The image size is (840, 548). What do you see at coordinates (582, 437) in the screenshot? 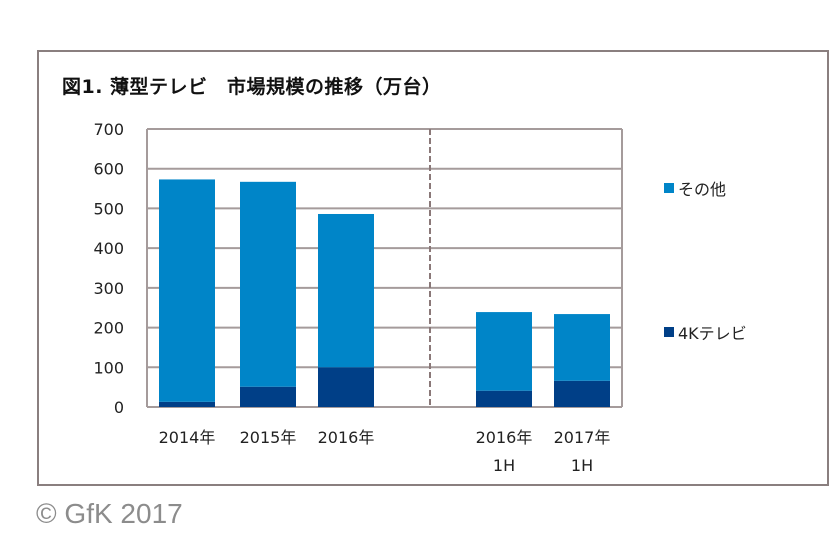
I see `x-tick-label: 2017年` at bounding box center [582, 437].